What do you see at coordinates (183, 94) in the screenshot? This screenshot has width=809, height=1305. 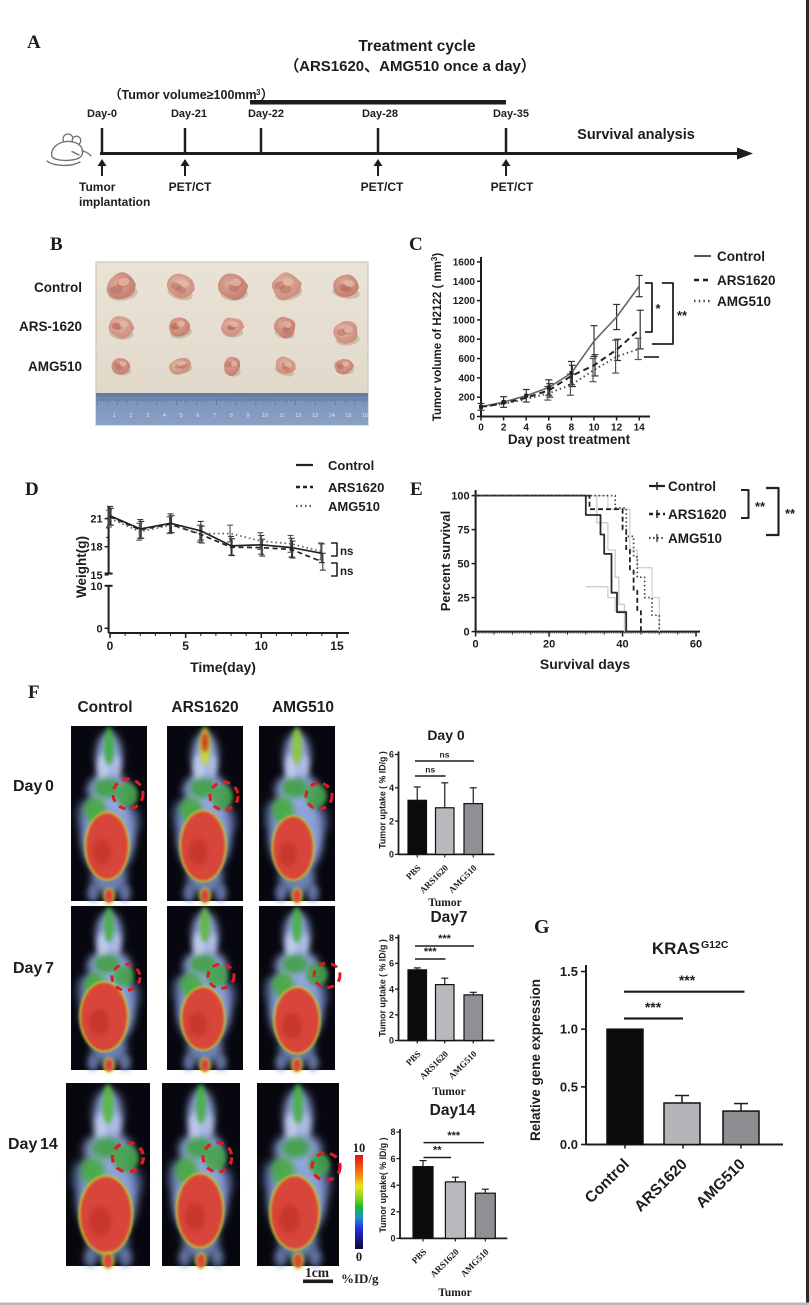 I see `svg-text: （Tumor volume≥100mm` at bounding box center [183, 94].